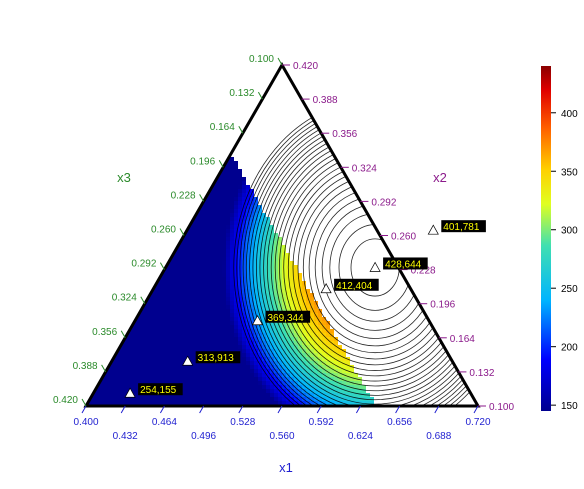 The image size is (584, 489). Describe the element at coordinates (281, 436) in the screenshot. I see `x1-tick-label: 0.560` at that location.